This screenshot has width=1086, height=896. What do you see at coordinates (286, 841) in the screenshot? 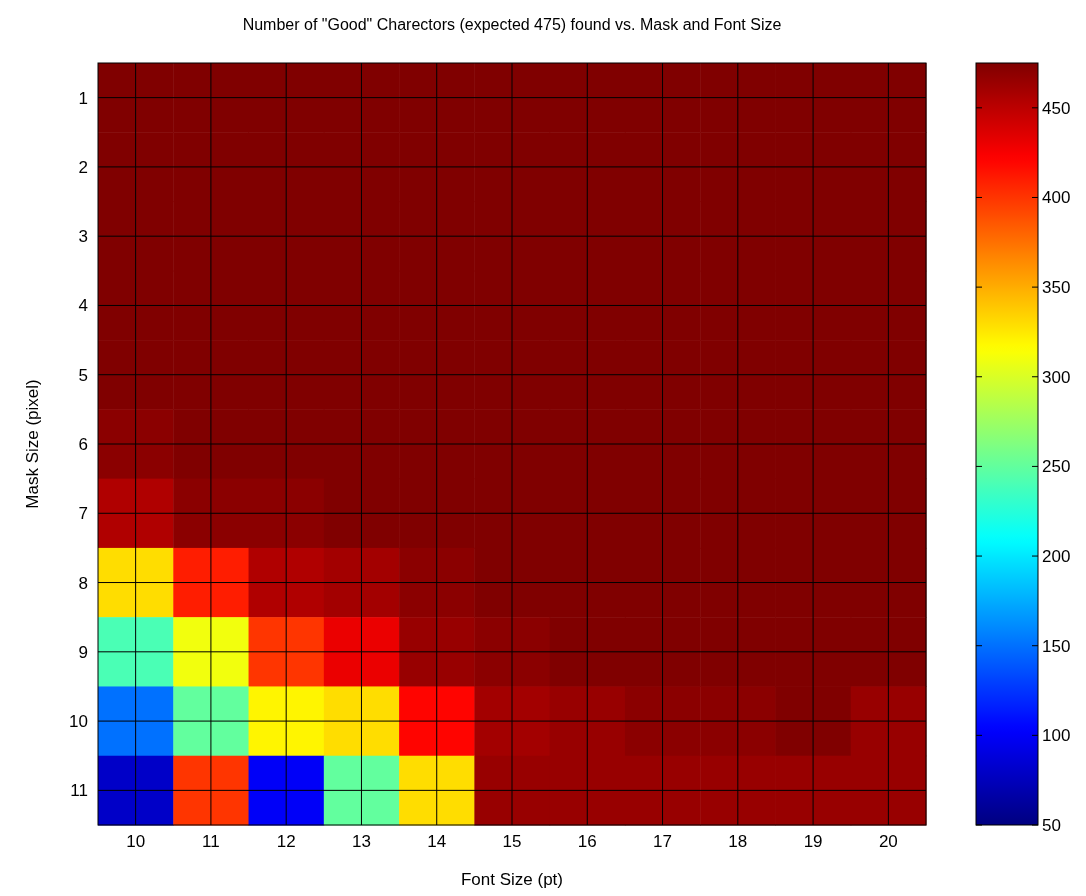
I see `x-tick-label: 12` at bounding box center [286, 841].